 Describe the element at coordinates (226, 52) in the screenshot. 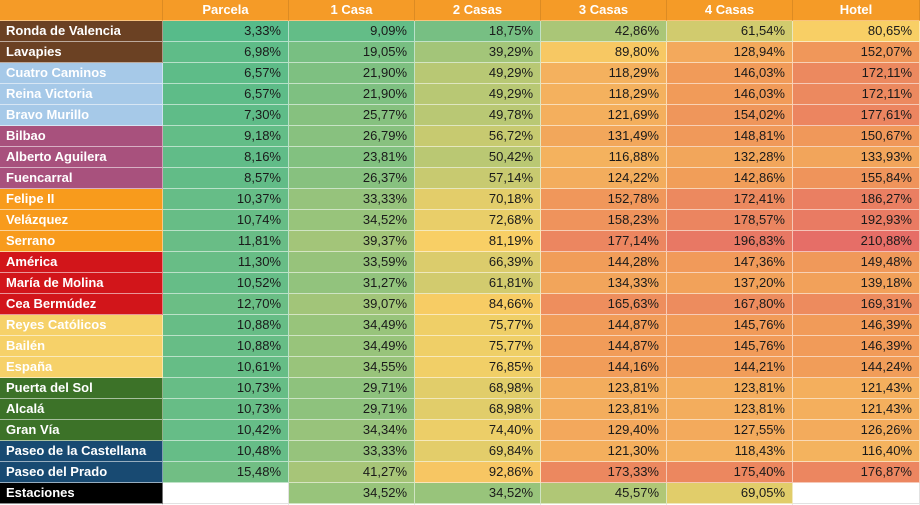

I see `value-cell: 6,98%` at that location.